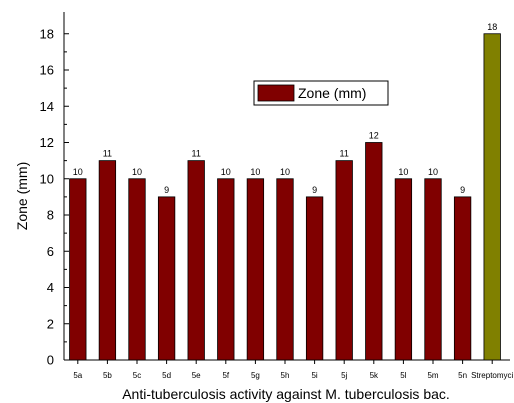 This screenshot has width=514, height=403. I want to click on y-axis-title: Zone (mm), so click(22, 196).